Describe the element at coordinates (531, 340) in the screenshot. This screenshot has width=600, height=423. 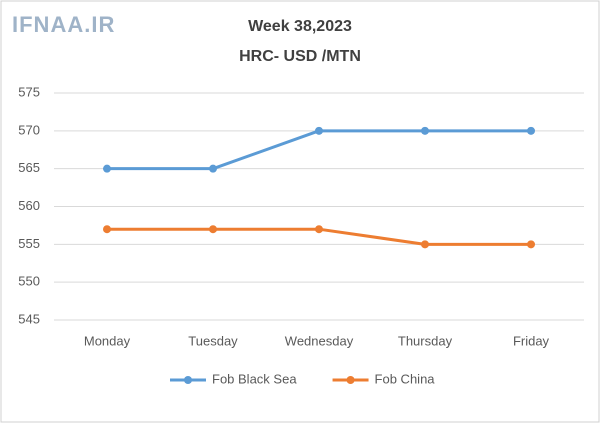
I see `x-tick-label: Friday` at that location.